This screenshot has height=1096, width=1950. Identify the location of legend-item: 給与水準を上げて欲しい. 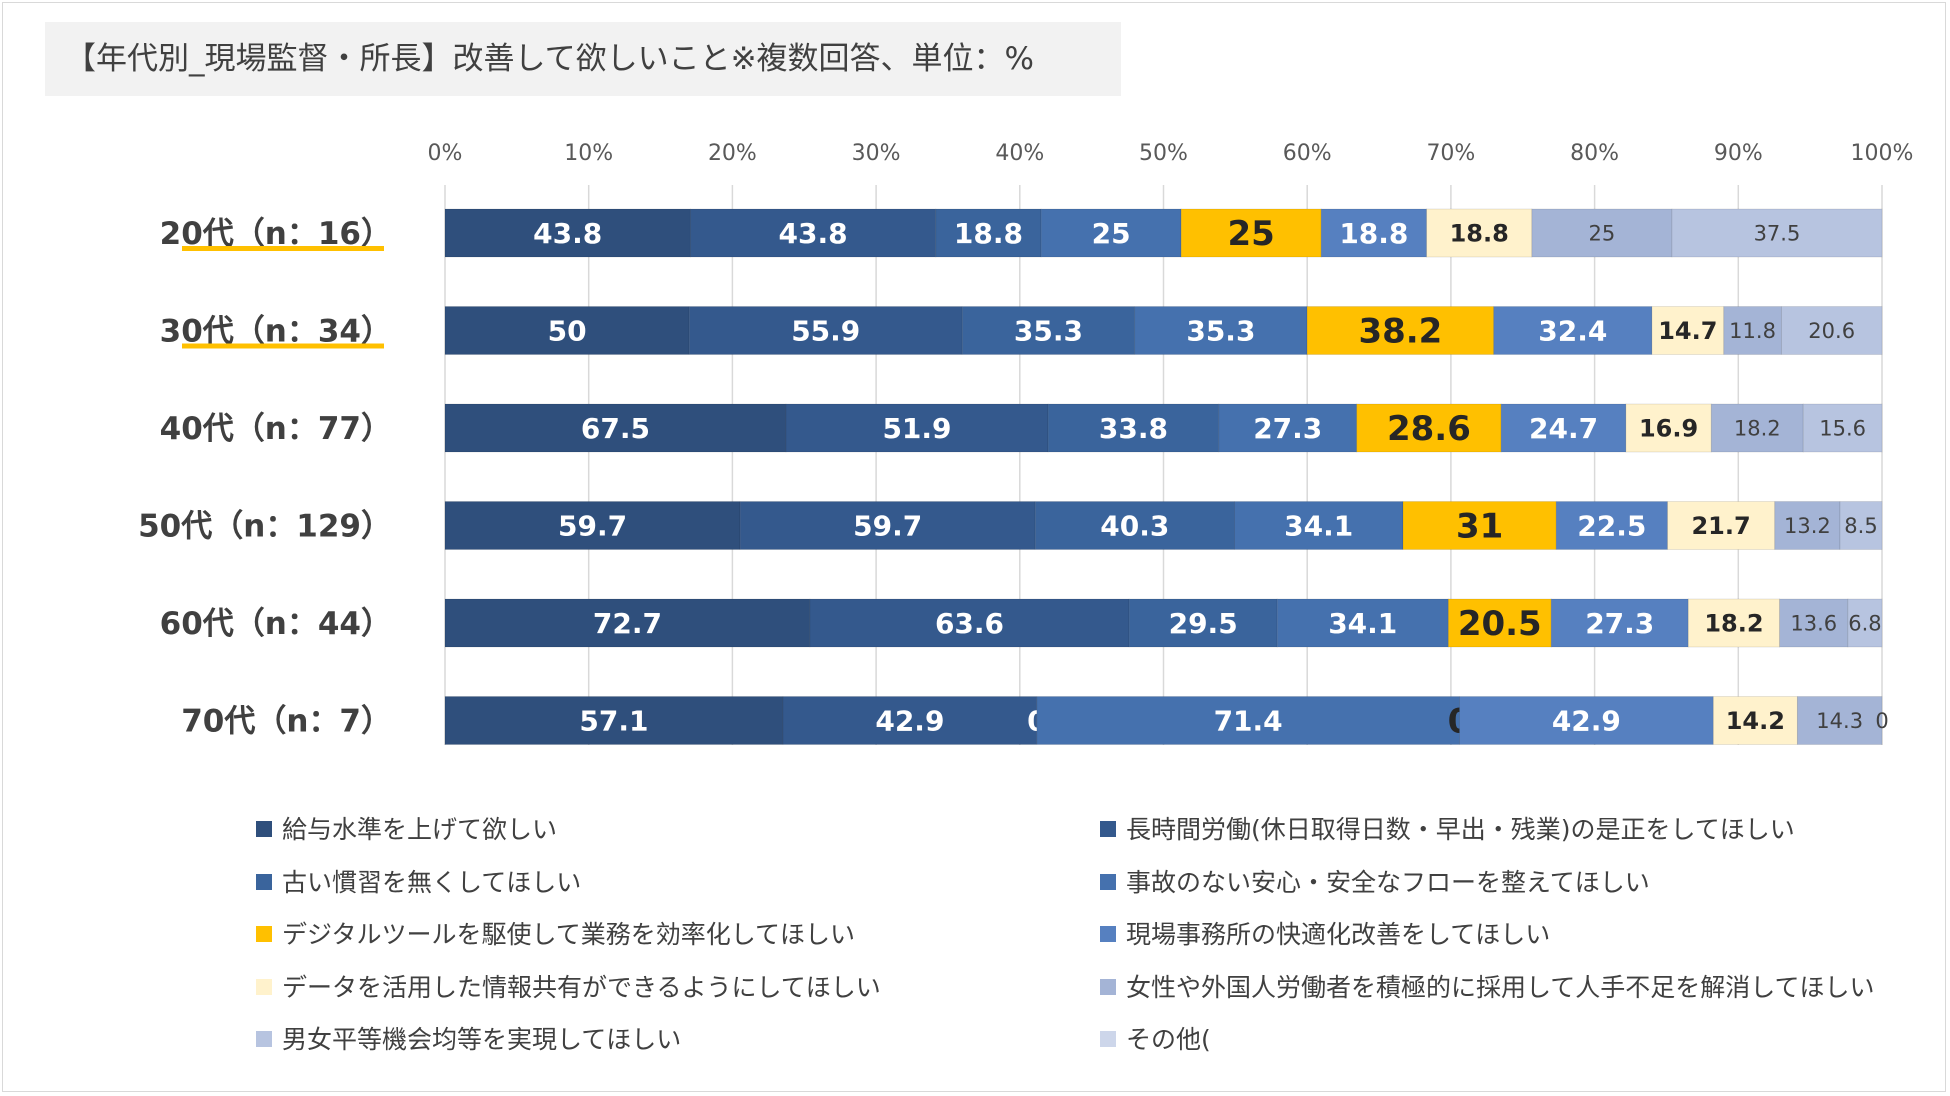
(406, 830).